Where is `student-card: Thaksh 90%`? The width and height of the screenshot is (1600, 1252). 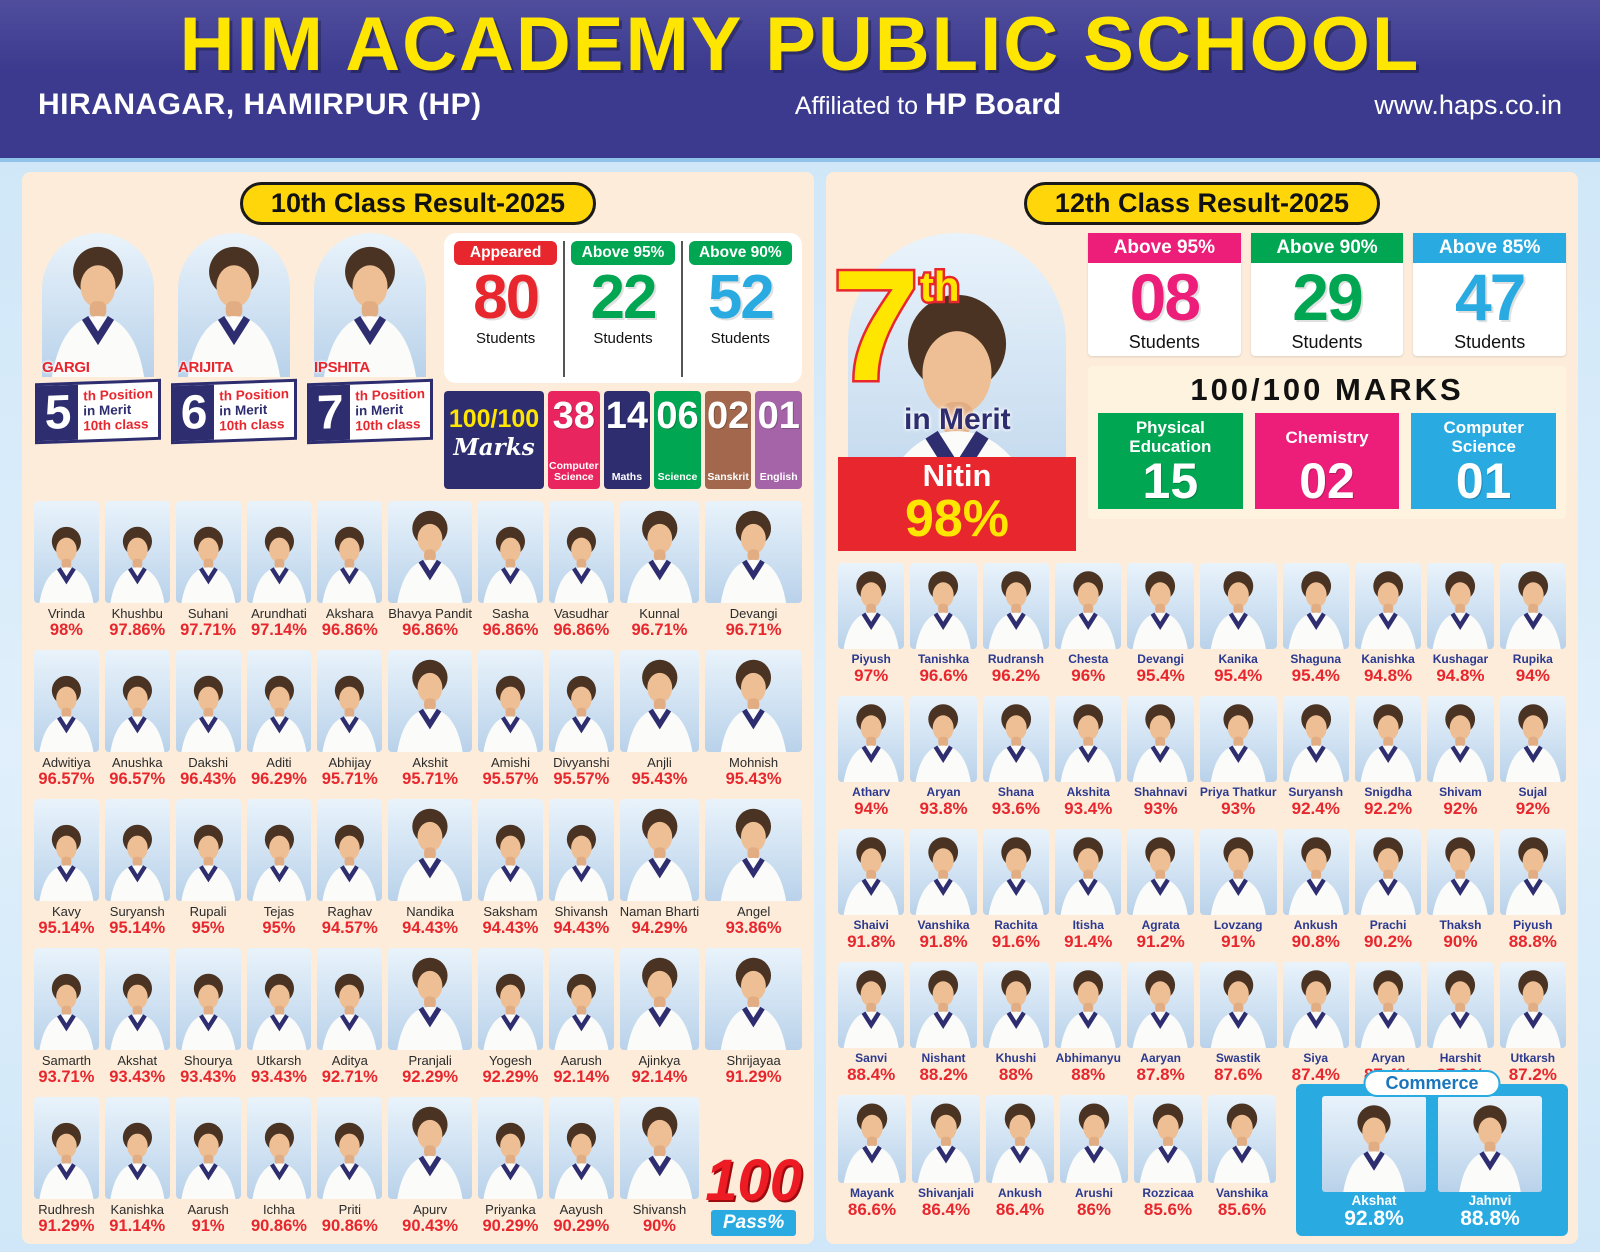
student-card: Thaksh 90% is located at coordinates (1460, 890).